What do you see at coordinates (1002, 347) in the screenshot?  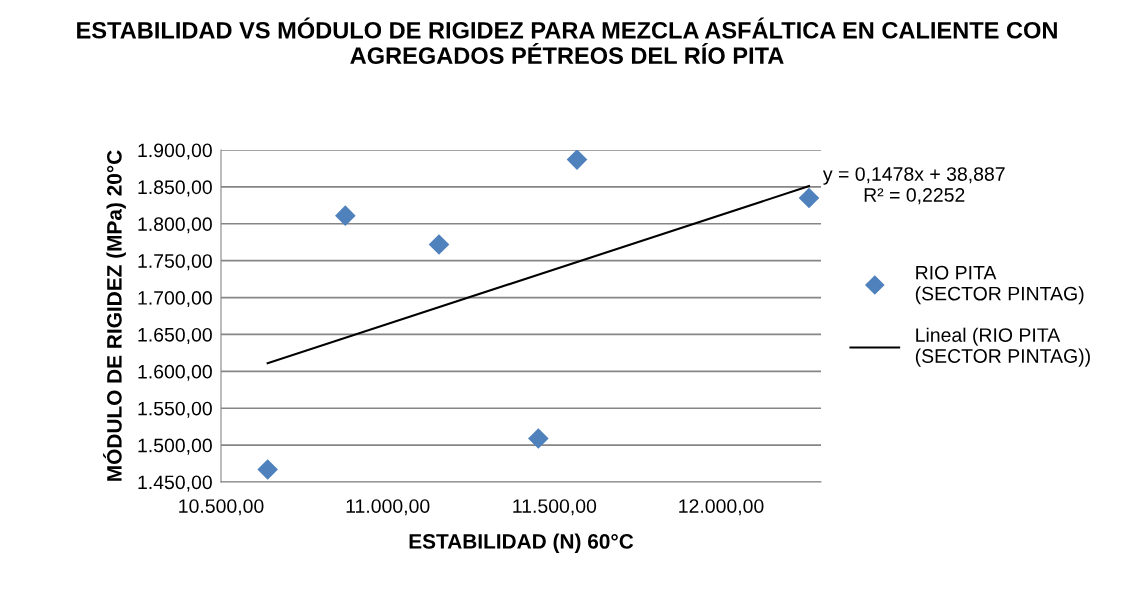 I see `legend-label: Lineal (RIO PITA (SECTOR PINTAG))` at bounding box center [1002, 347].